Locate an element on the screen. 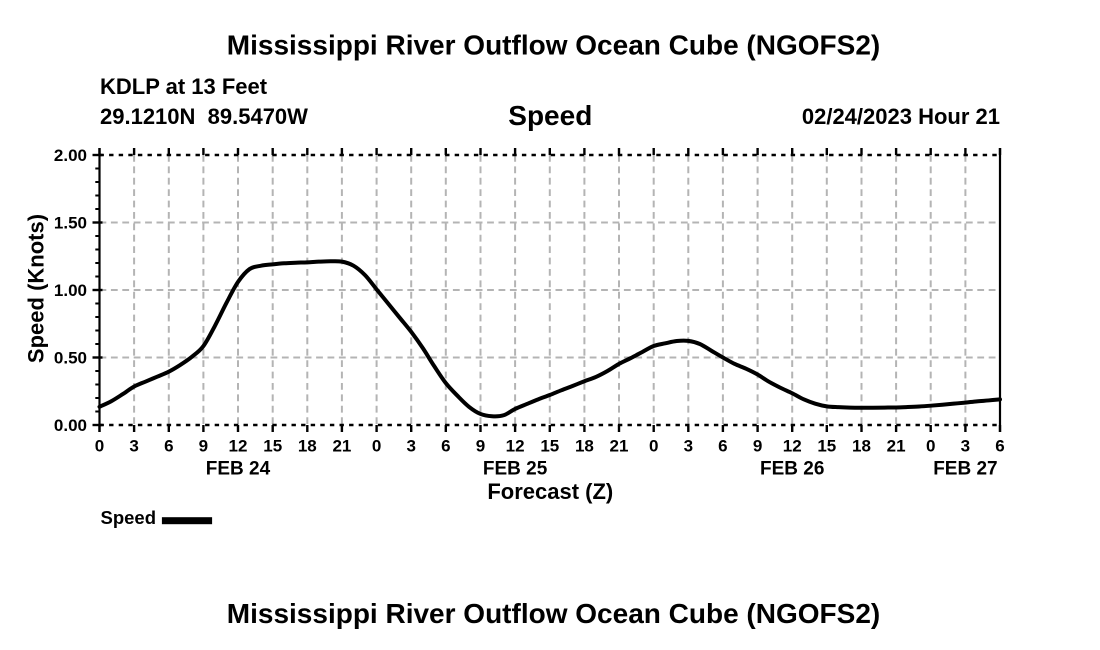  svg-text: 29.1210N 89.5470W is located at coordinates (204, 116).